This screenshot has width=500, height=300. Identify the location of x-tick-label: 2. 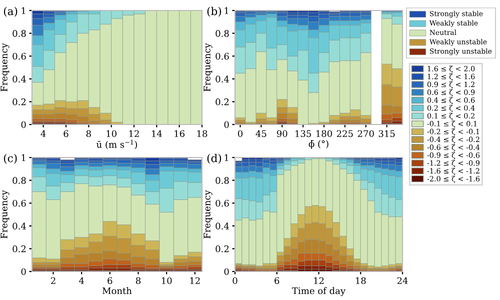
(53, 280).